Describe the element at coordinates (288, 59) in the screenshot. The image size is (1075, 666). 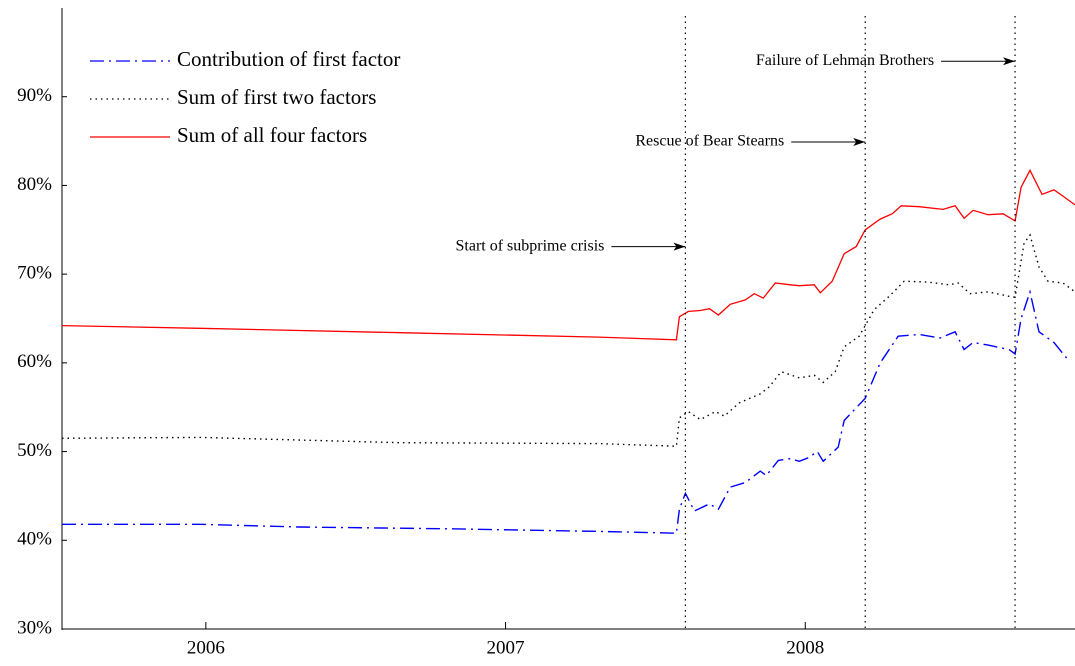
I see `legend-label: Contribution of first factor` at that location.